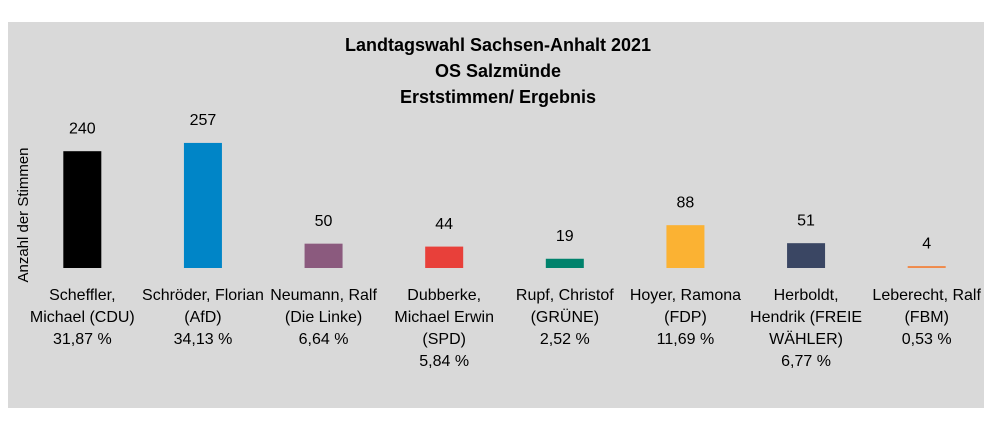  Describe the element at coordinates (323, 339) in the screenshot. I see `share-label: 6,64 %` at that location.